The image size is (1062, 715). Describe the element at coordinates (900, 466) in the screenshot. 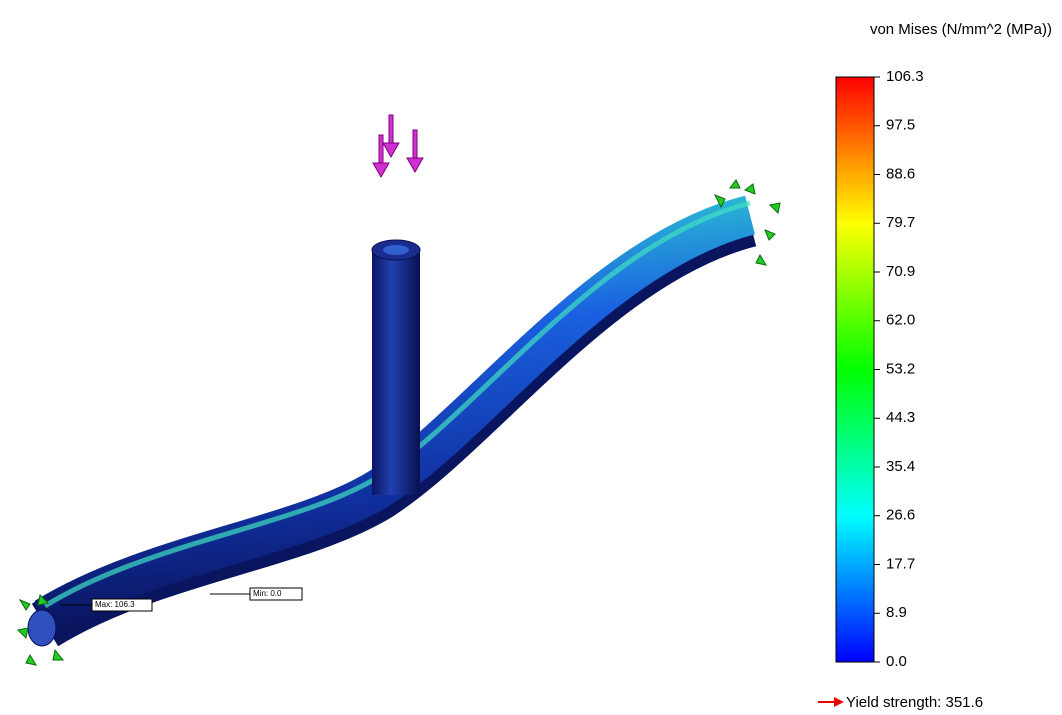

I see `tick-label: 35.4` at that location.